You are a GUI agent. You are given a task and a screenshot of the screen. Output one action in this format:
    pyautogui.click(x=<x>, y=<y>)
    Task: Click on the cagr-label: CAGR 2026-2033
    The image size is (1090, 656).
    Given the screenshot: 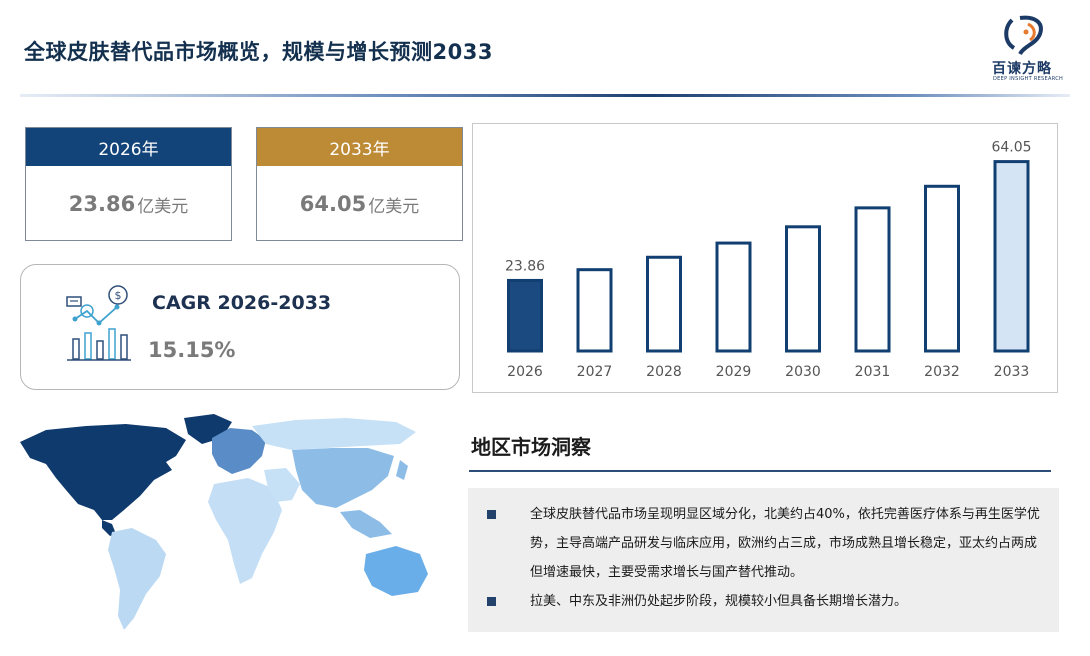 What is the action you would take?
    pyautogui.click(x=242, y=303)
    